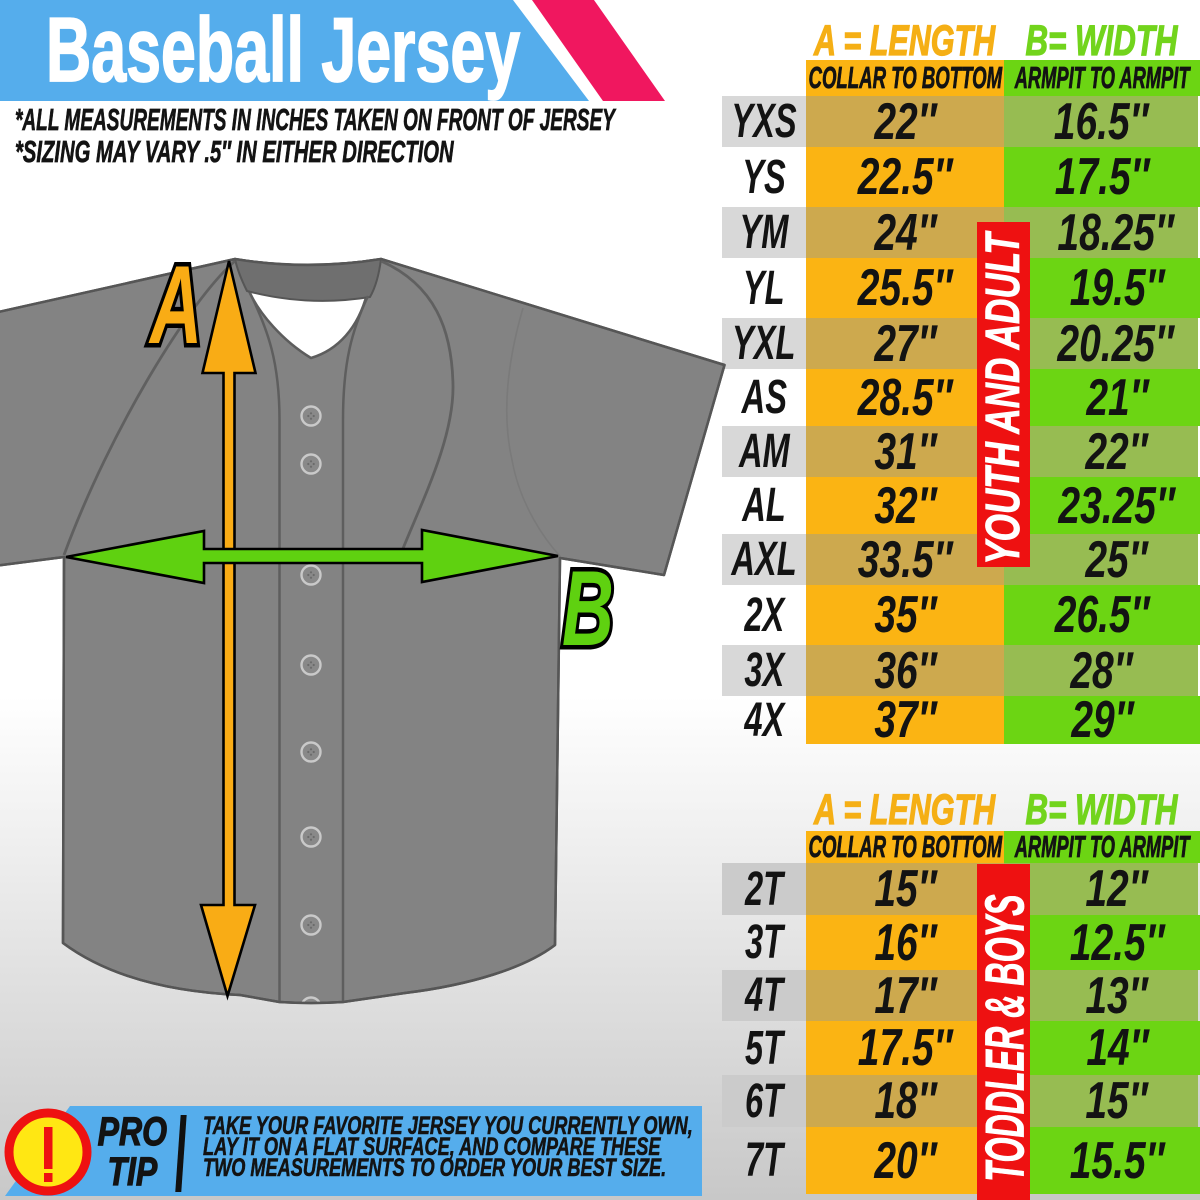 This screenshot has width=1200, height=1200. Describe the element at coordinates (175, 304) in the screenshot. I see `svg-text: A` at that location.